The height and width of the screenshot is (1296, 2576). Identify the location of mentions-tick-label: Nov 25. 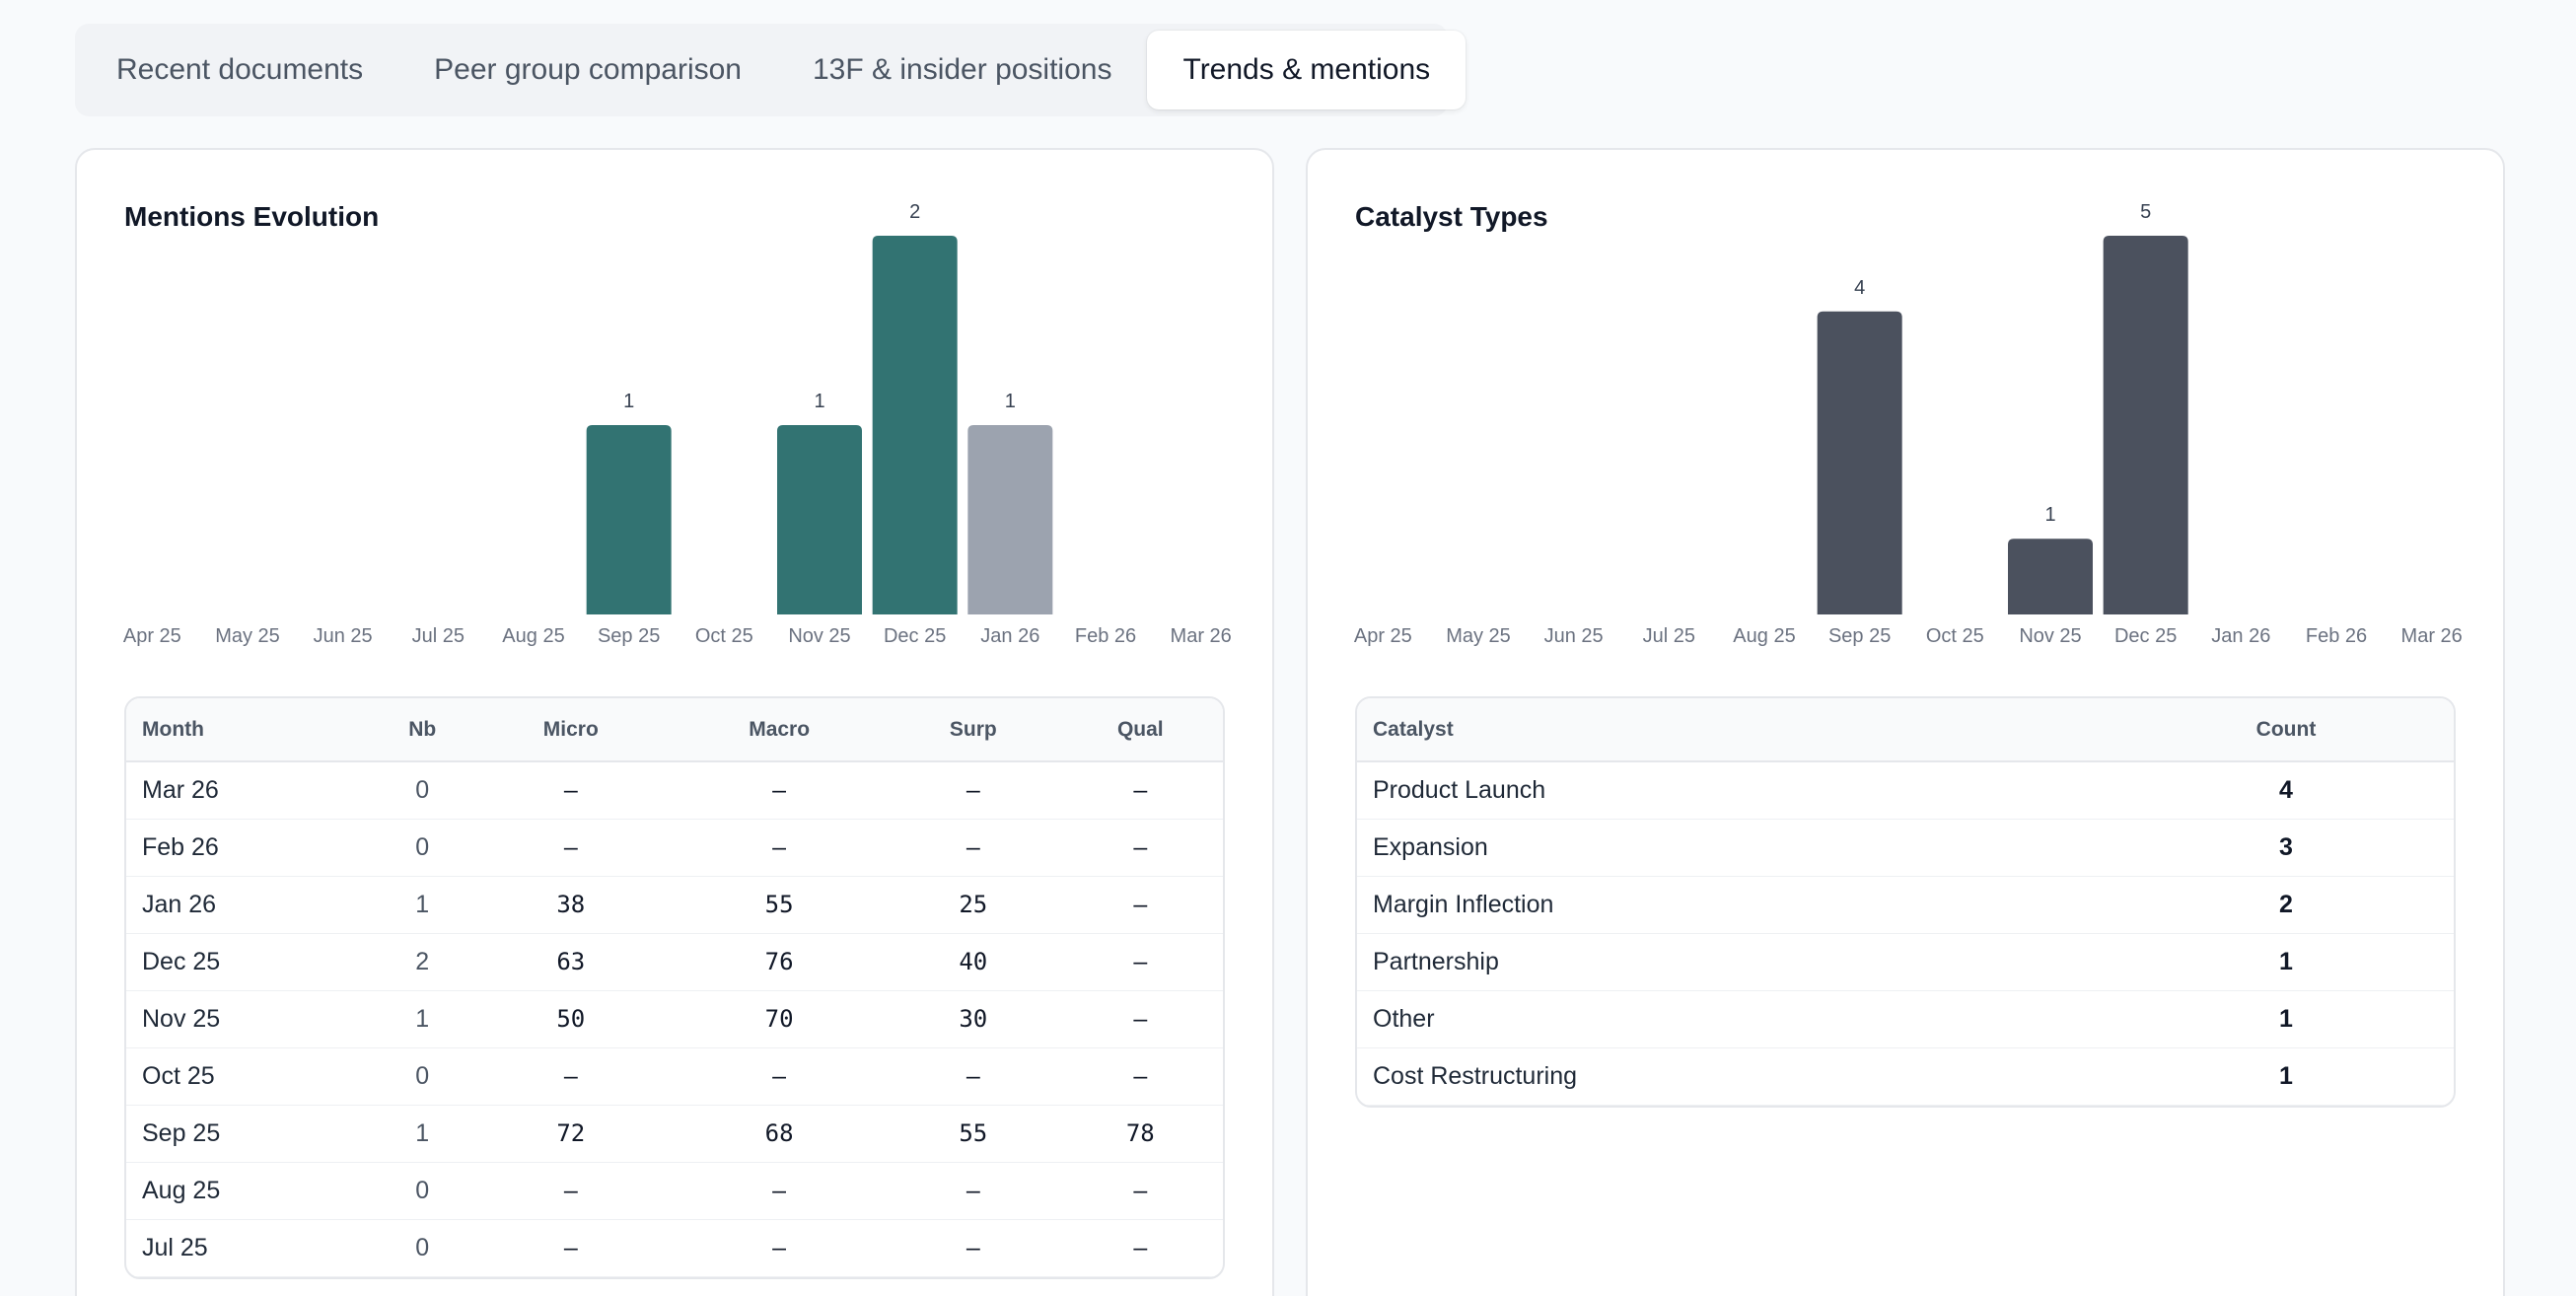
(819, 636).